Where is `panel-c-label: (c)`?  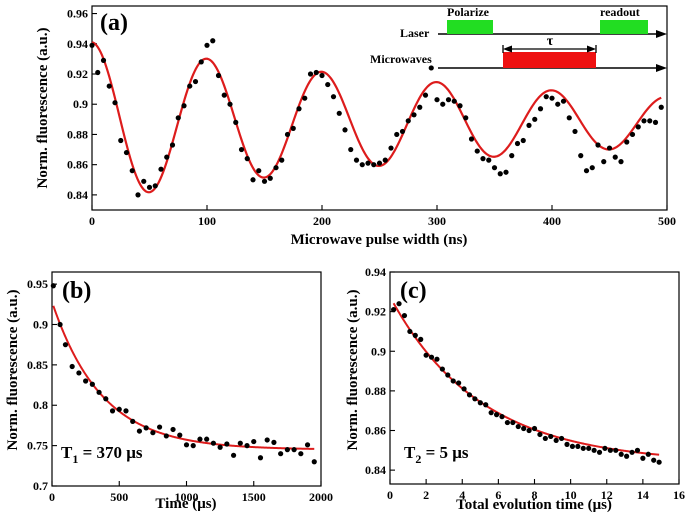 panel-c-label: (c) is located at coordinates (413, 291).